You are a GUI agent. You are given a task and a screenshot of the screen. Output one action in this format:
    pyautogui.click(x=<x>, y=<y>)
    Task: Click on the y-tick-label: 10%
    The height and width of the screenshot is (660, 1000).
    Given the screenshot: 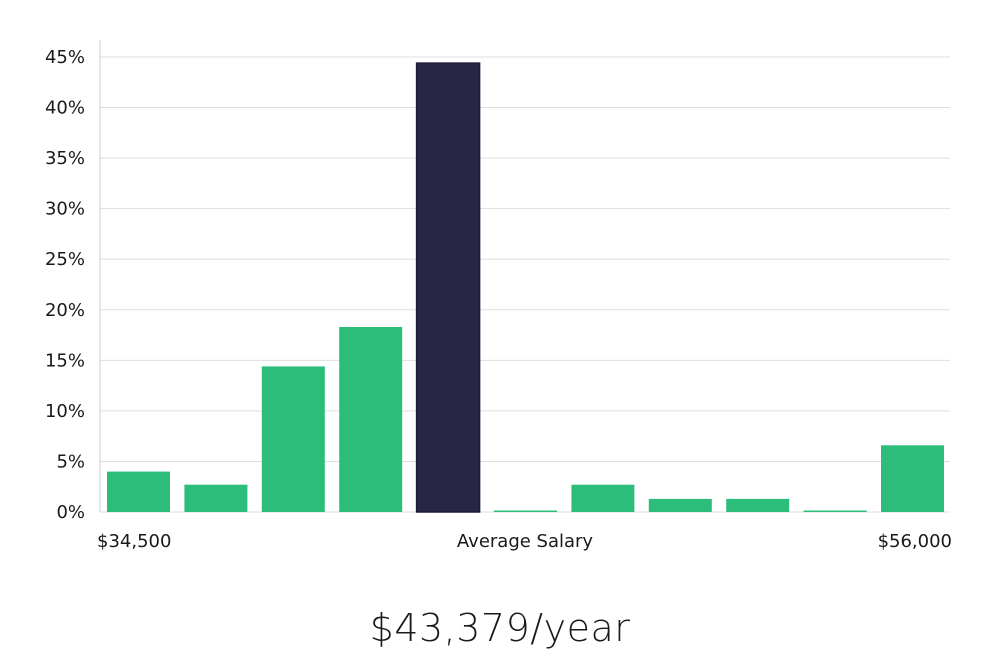 What is the action you would take?
    pyautogui.click(x=65, y=411)
    